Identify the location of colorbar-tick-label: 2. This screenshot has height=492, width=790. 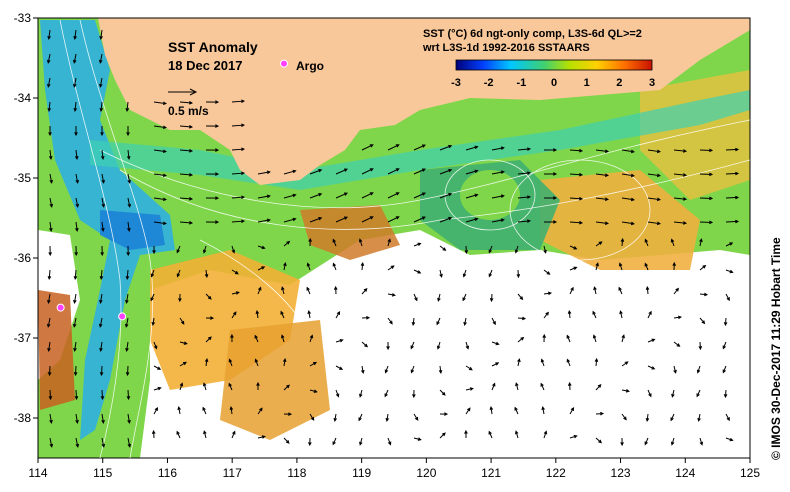
(619, 83).